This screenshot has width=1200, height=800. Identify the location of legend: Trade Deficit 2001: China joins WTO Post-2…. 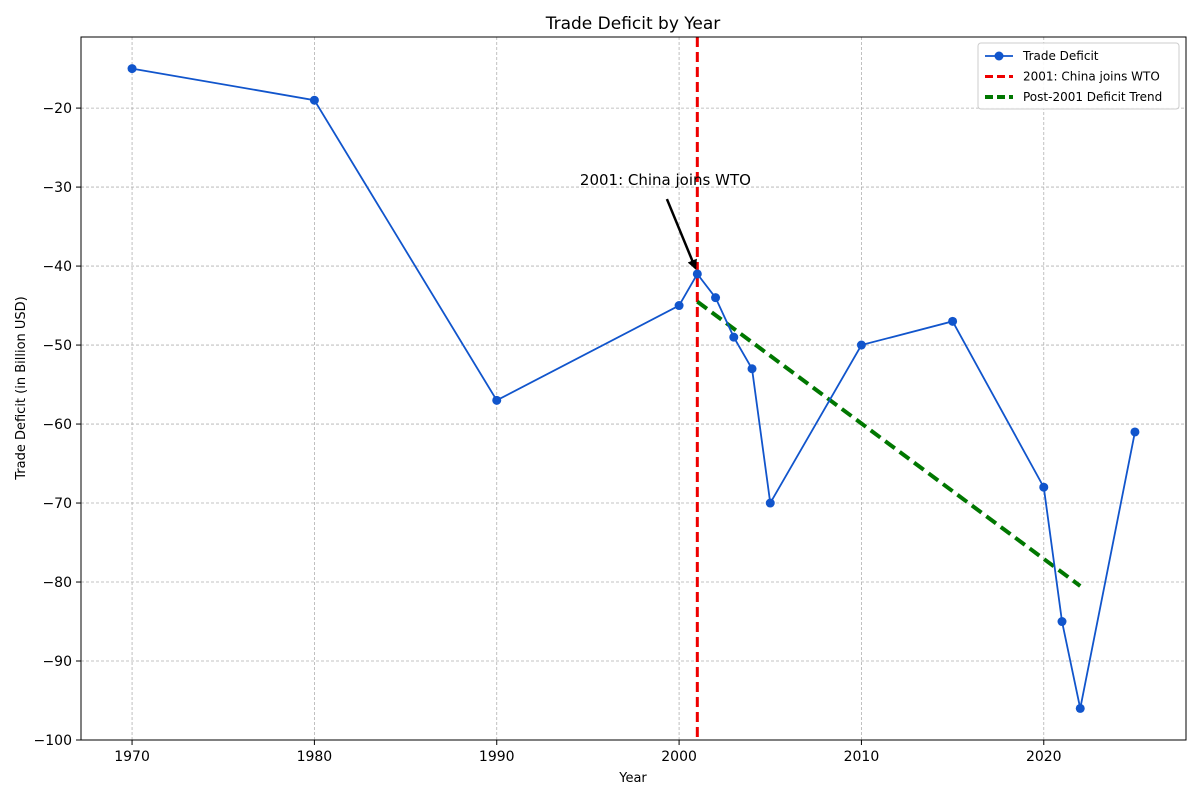
(1078, 76).